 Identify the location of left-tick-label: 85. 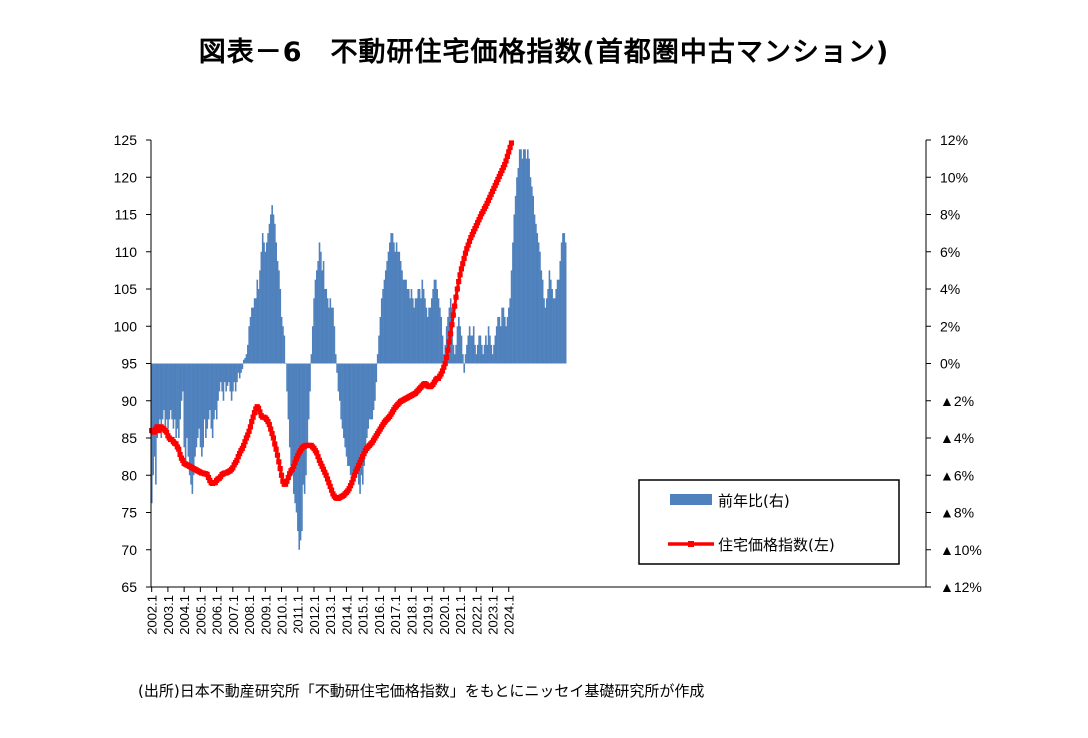
(129, 438).